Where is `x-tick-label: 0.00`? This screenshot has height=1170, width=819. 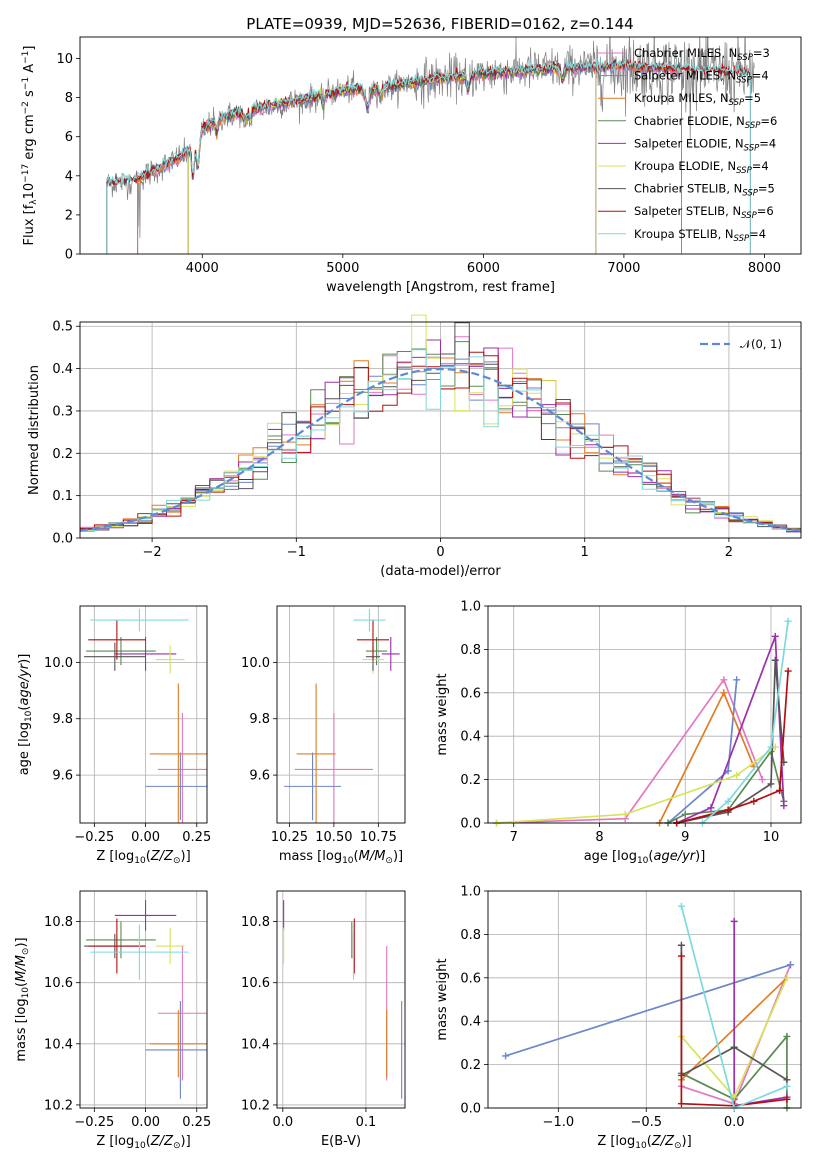
x-tick-label: 0.00 is located at coordinates (145, 837).